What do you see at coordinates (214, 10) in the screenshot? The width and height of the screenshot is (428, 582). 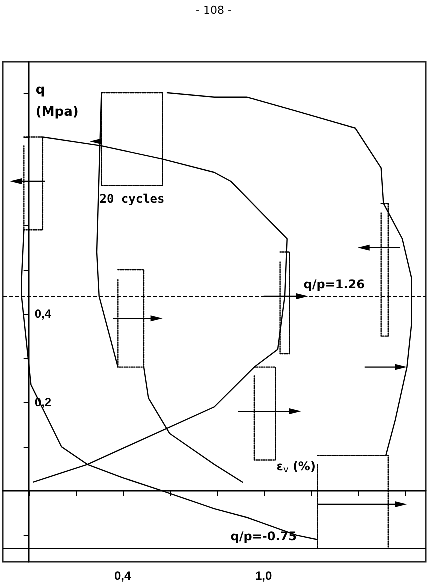 I see `text: - 108 -` at bounding box center [214, 10].